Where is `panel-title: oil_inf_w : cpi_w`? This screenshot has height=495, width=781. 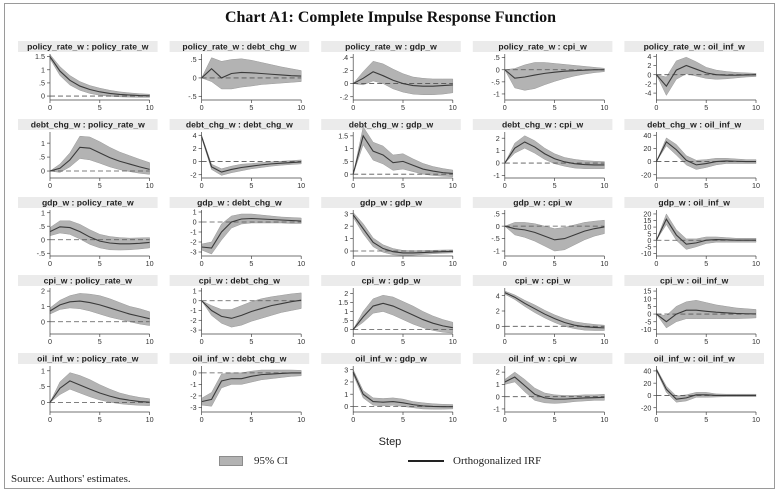
panel-title: oil_inf_w : cpi_w is located at coordinates (542, 359).